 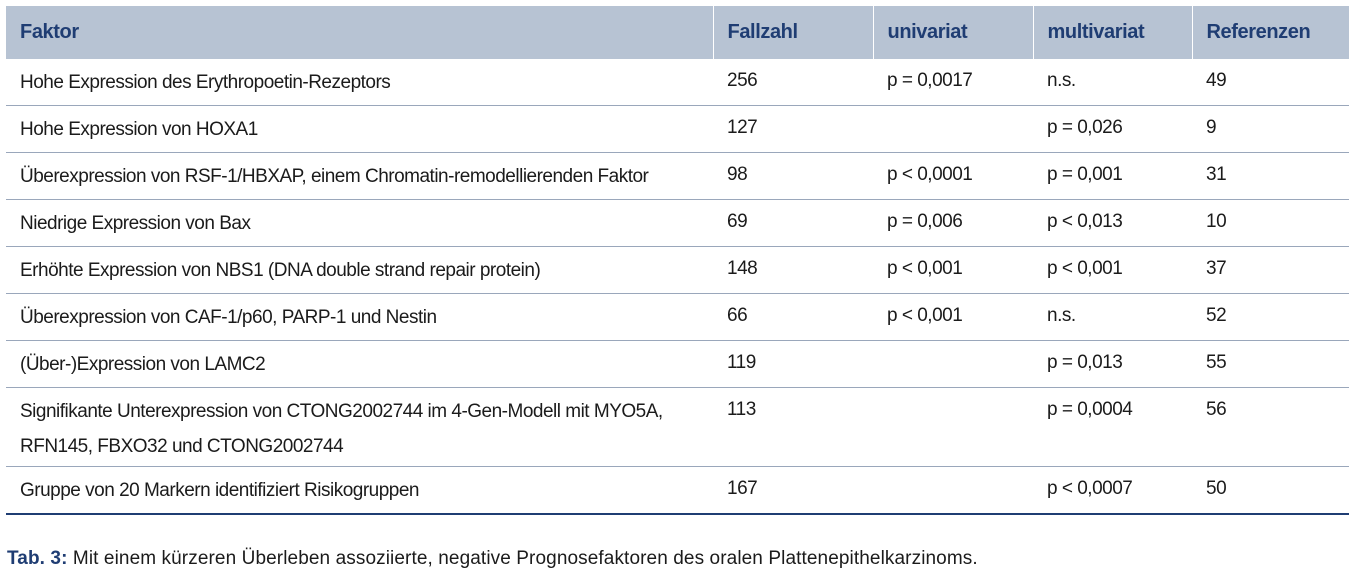 What do you see at coordinates (1112, 427) in the screenshot?
I see `cell-multivariat: p = 0,0004` at bounding box center [1112, 427].